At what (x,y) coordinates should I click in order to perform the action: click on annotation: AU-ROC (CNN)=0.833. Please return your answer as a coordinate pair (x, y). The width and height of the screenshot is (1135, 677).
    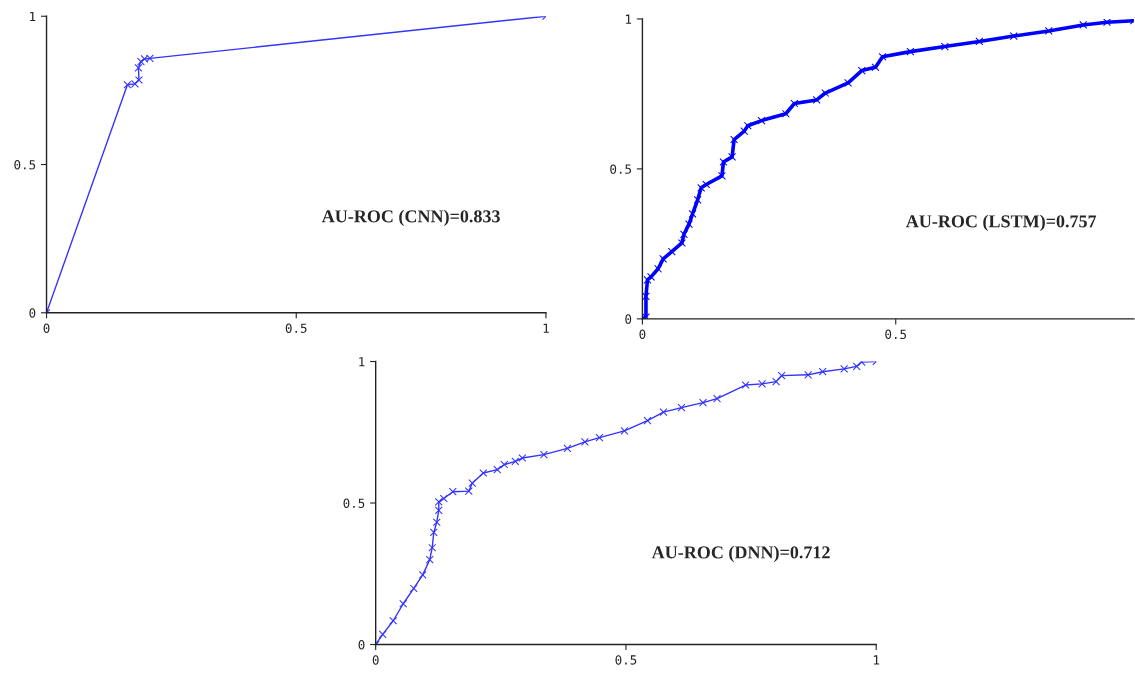
    Looking at the image, I should click on (410, 218).